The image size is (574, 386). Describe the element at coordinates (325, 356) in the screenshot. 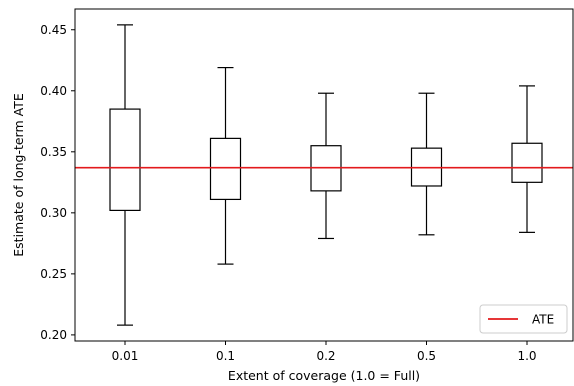

I see `x-tick-label: 0.2` at that location.